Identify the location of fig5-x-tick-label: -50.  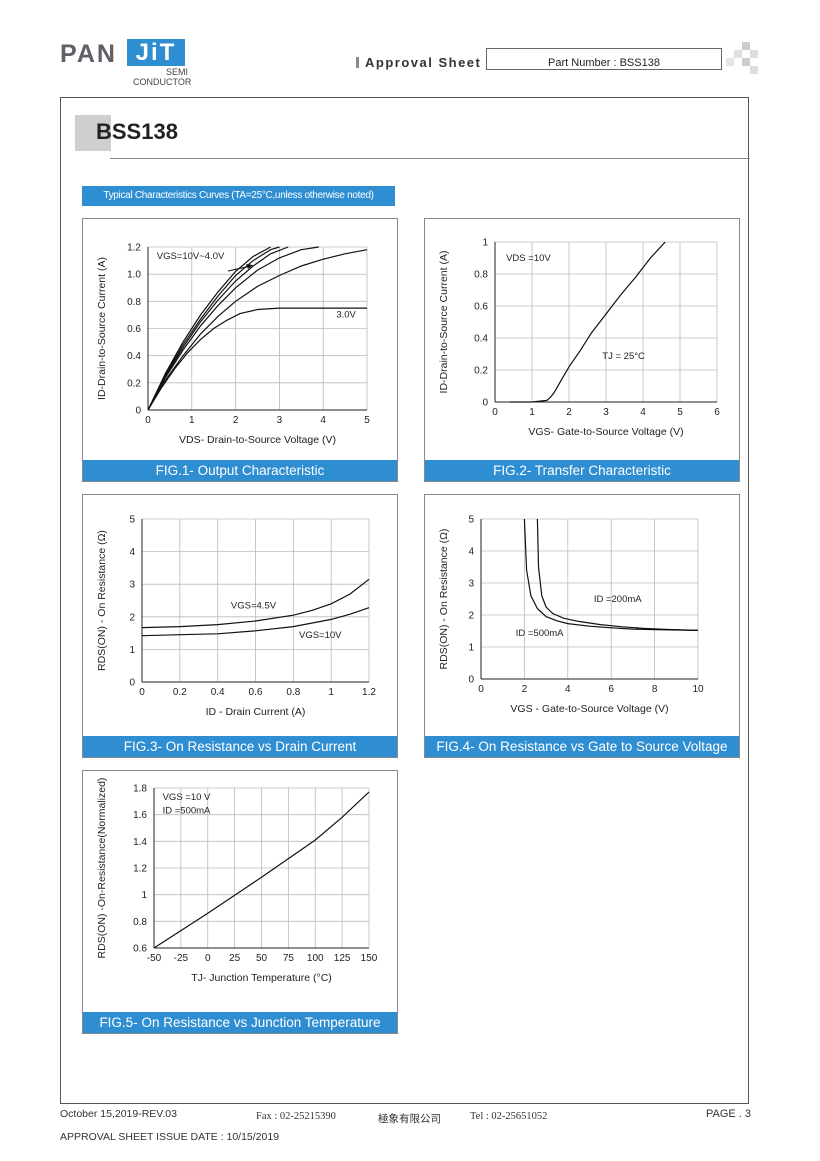
(154, 958).